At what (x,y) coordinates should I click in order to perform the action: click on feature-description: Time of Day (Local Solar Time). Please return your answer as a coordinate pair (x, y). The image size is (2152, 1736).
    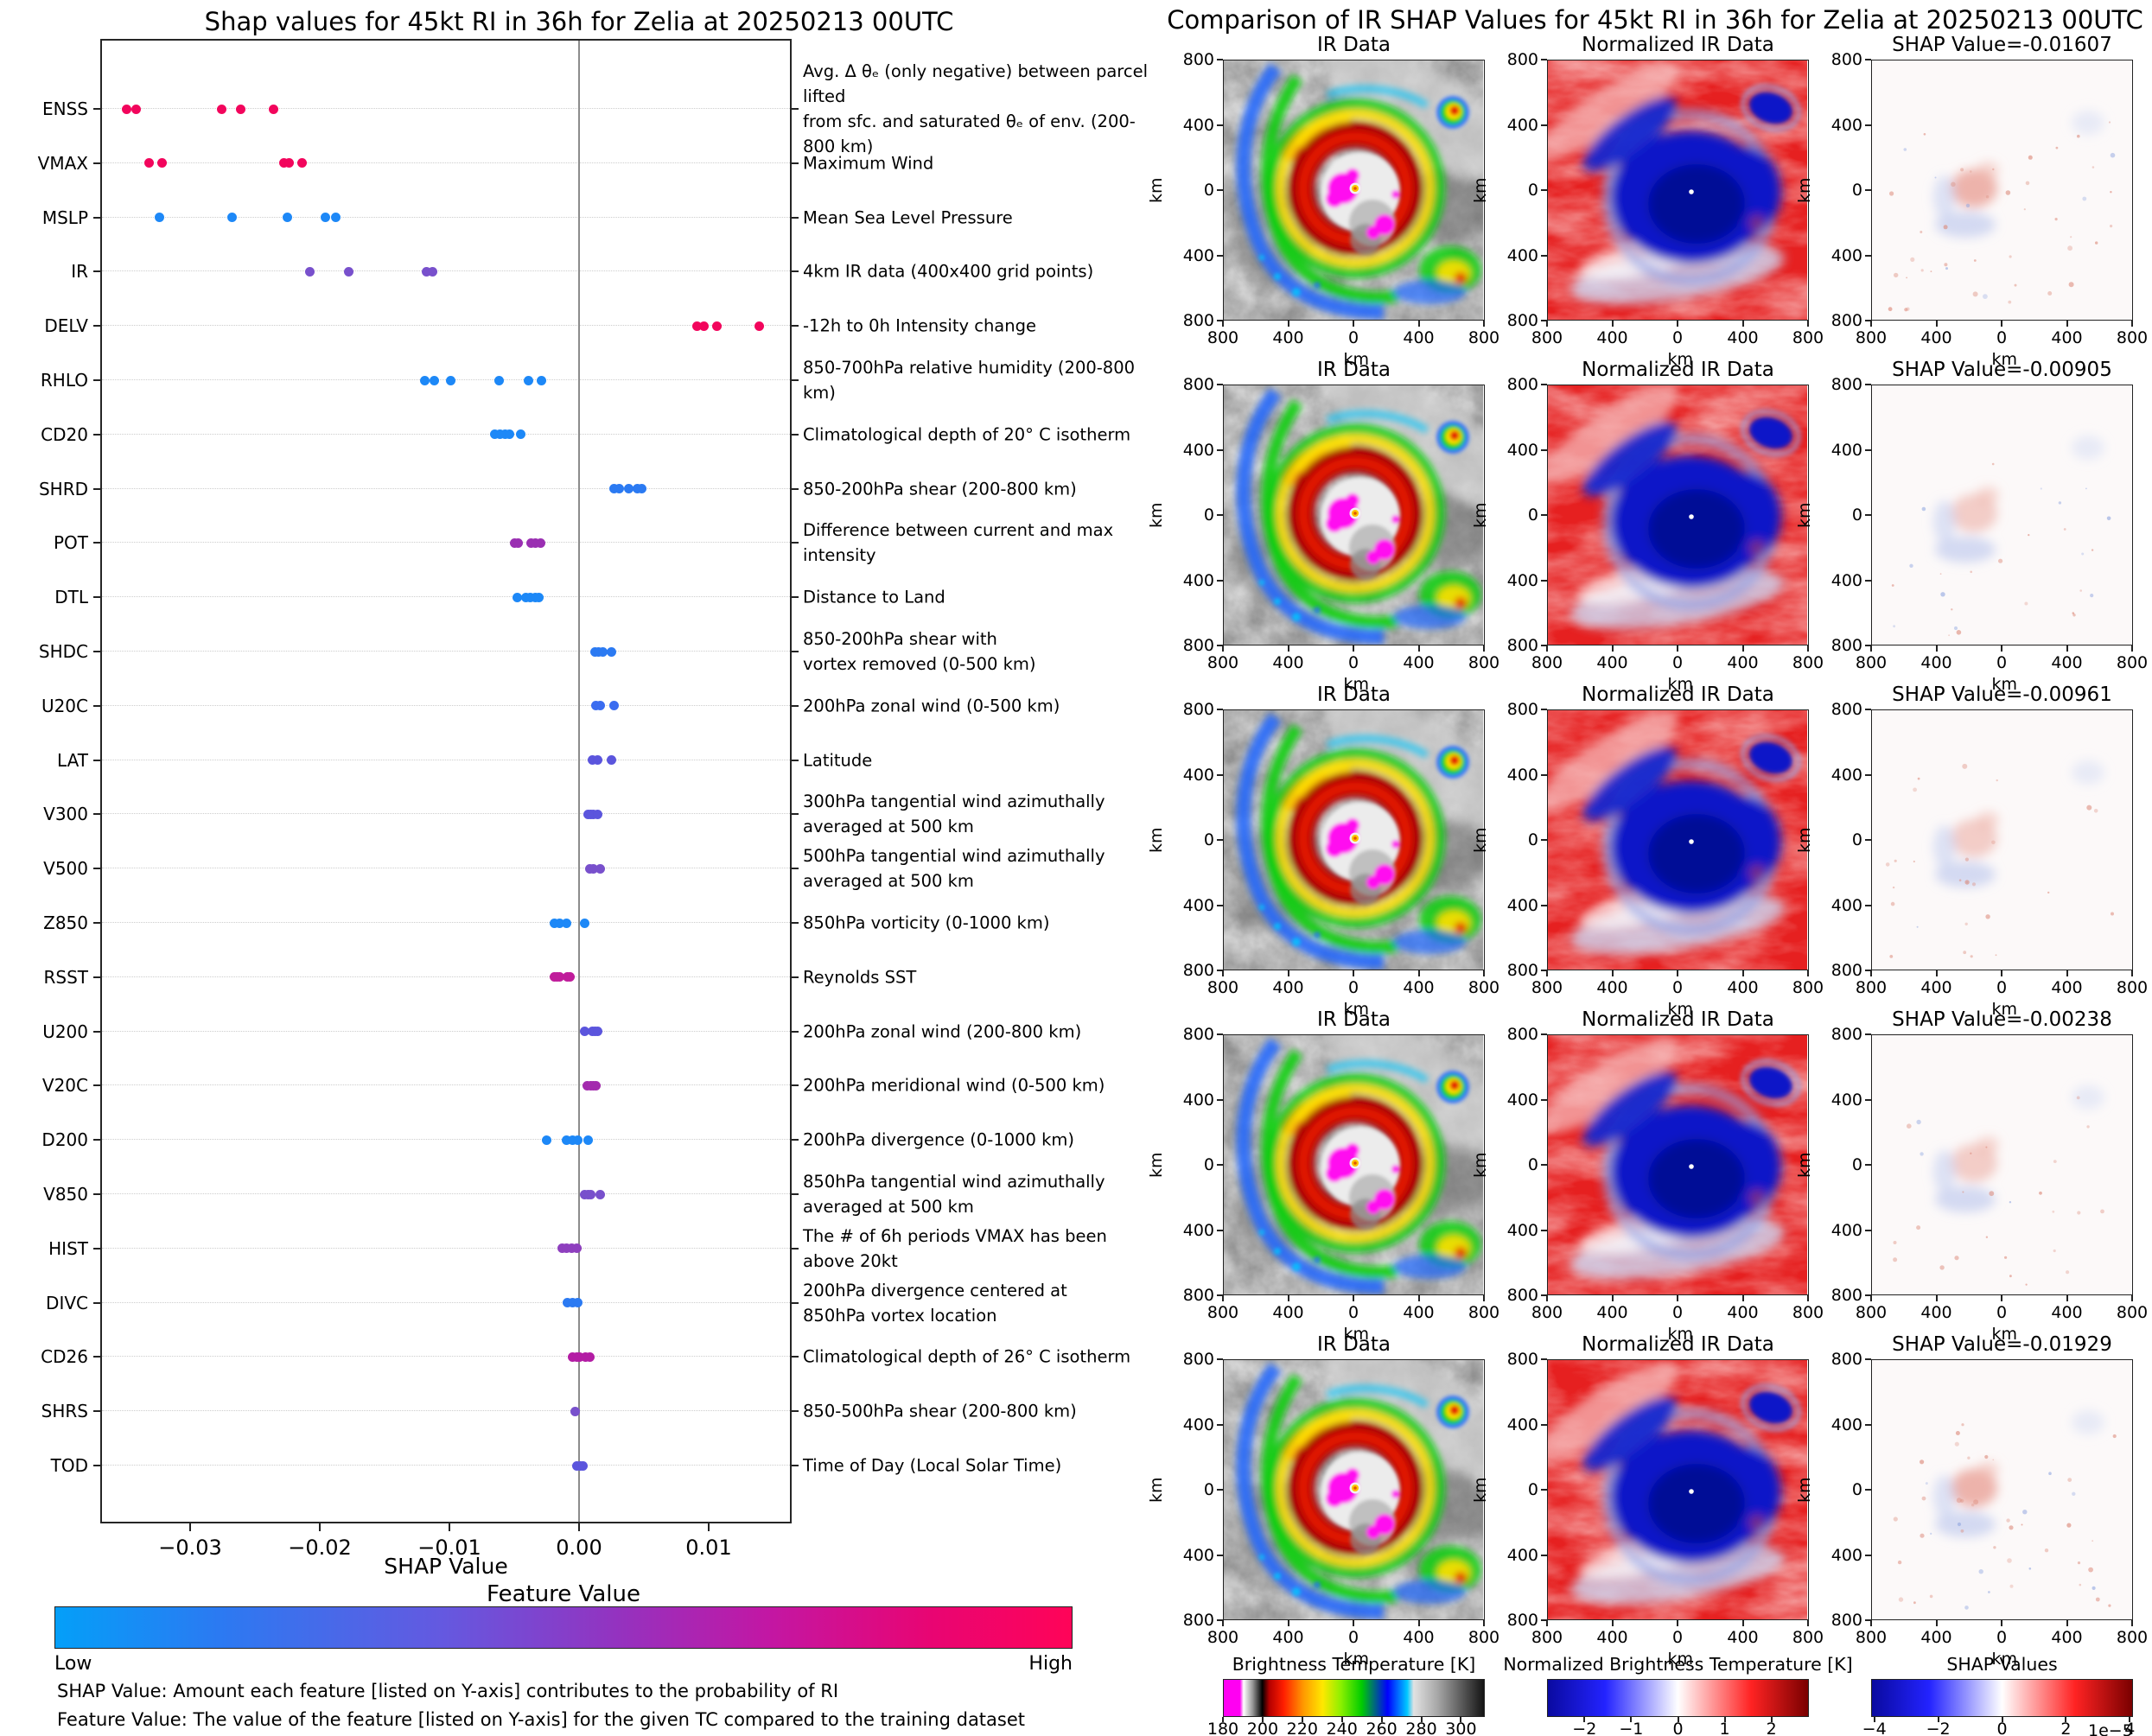
    Looking at the image, I should click on (932, 1465).